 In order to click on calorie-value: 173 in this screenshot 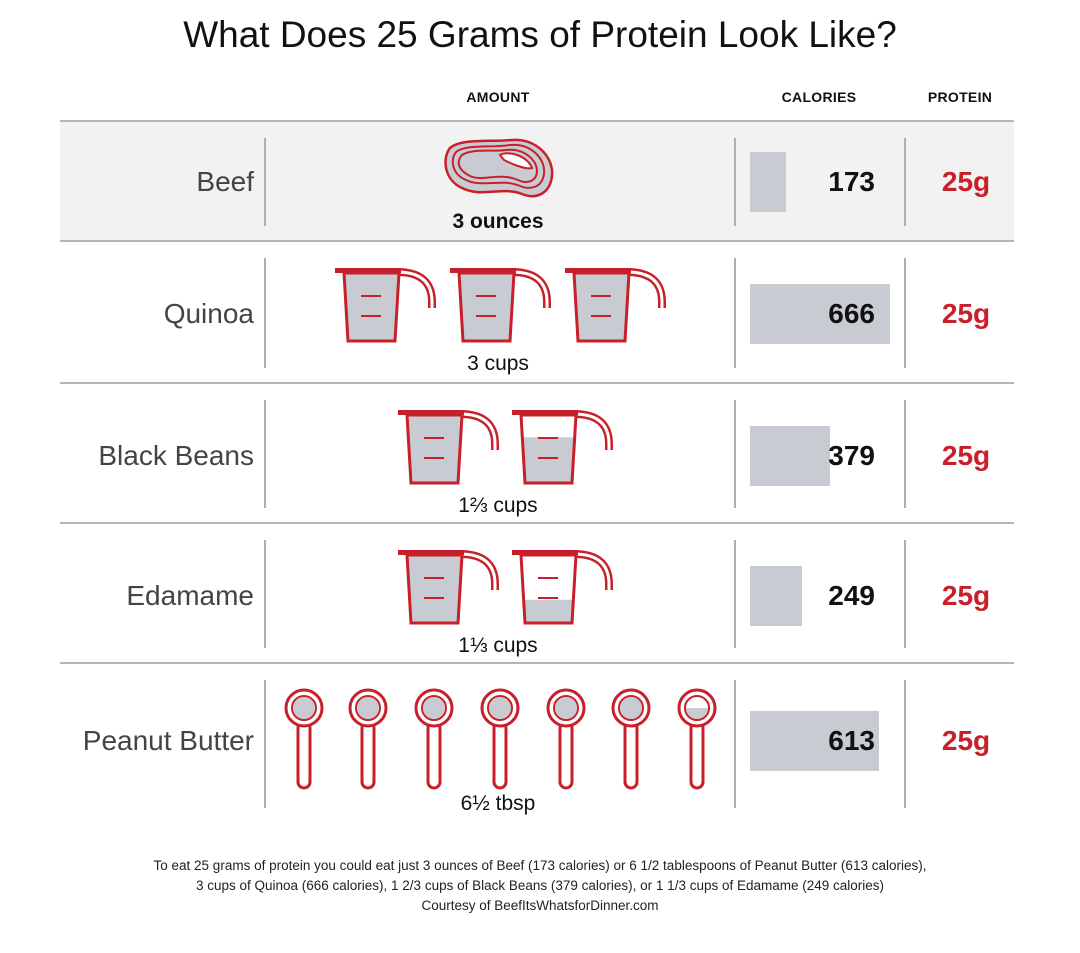, I will do `click(851, 181)`.